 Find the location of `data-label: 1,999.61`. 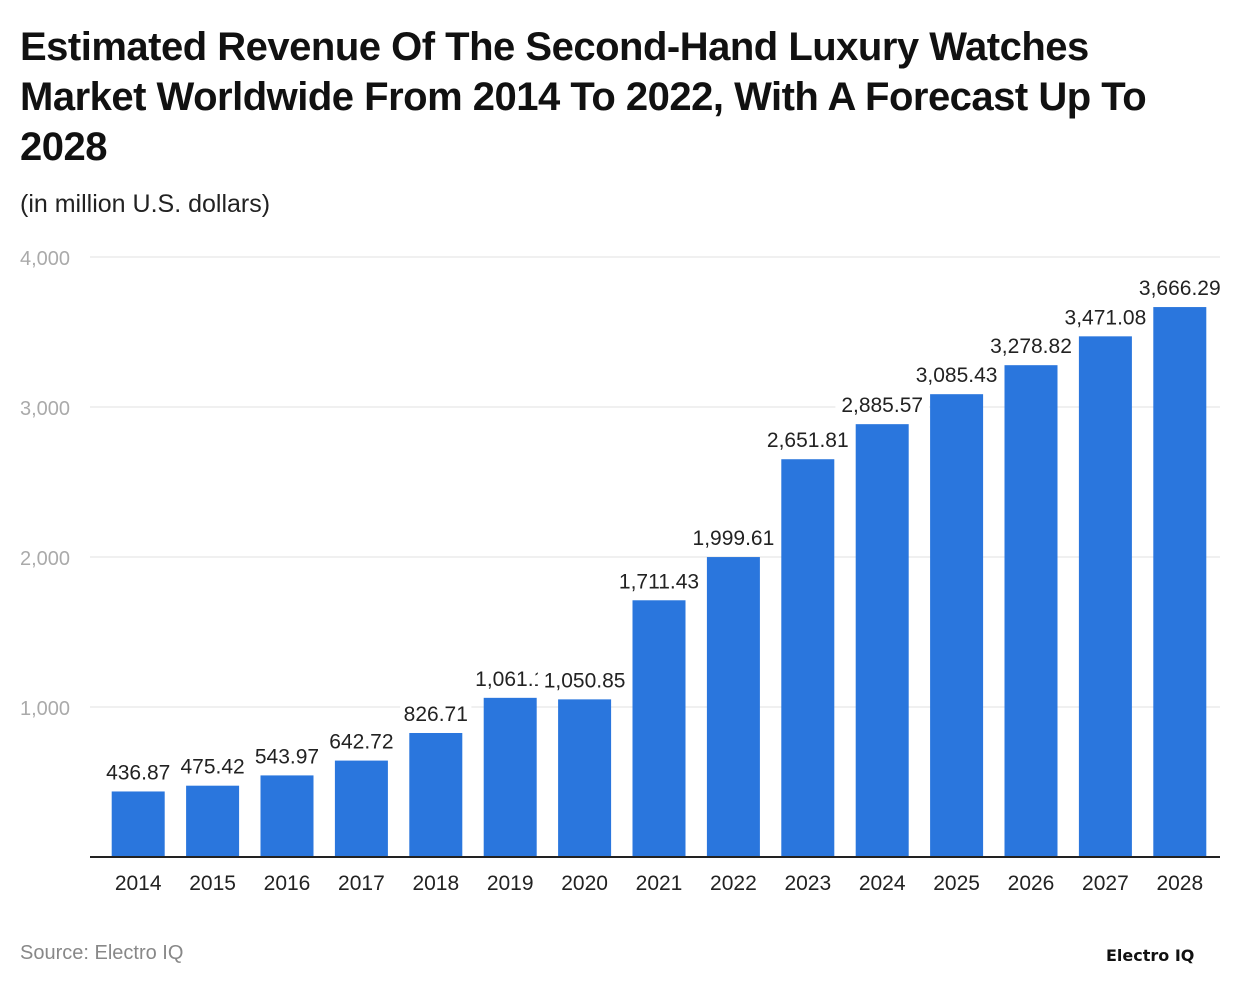

data-label: 1,999.61 is located at coordinates (734, 538).